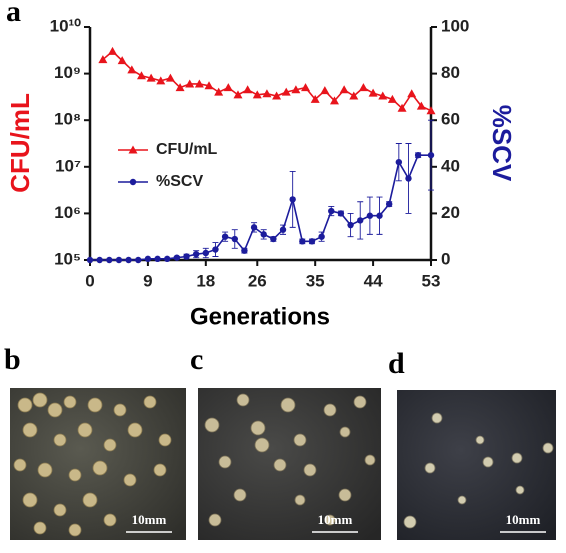 Image resolution: width=566 pixels, height=553 pixels. Describe the element at coordinates (67, 212) in the screenshot. I see `y-tick-label: 10⁶` at that location.